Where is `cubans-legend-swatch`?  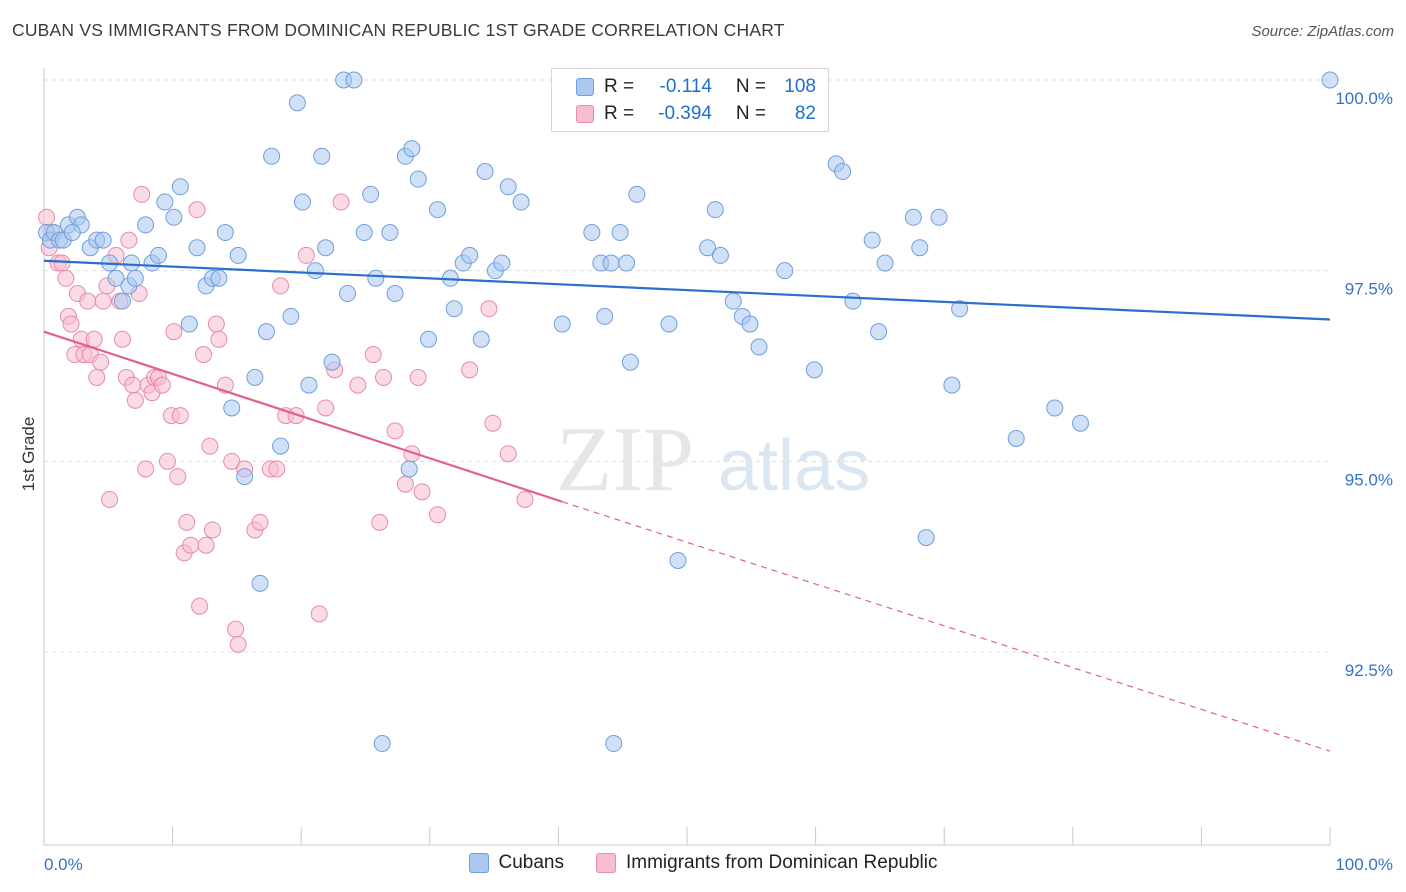
cubans-legend-swatch is located at coordinates (478, 863).